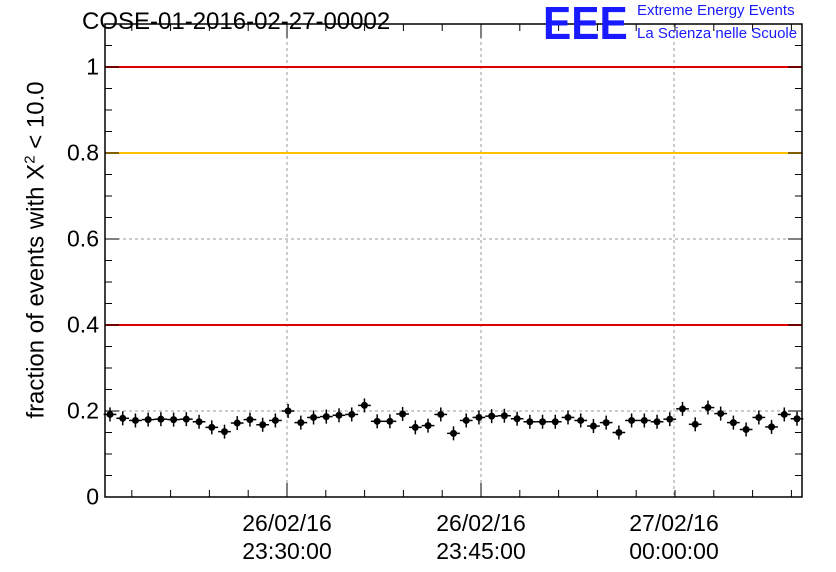 This screenshot has width=836, height=572. I want to click on y-tick-label: 0.6, so click(83, 238).